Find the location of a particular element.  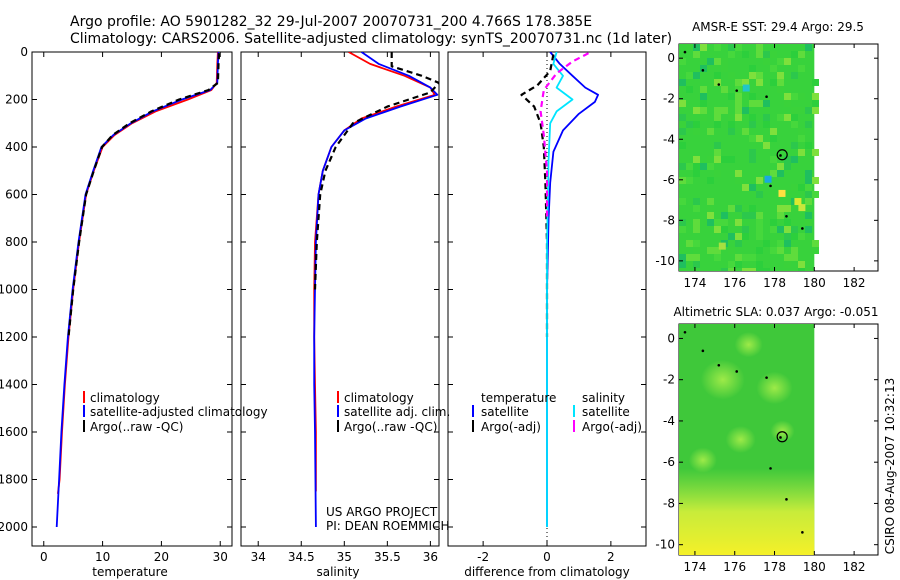

x-tick-label: 35.5 is located at coordinates (387, 557).